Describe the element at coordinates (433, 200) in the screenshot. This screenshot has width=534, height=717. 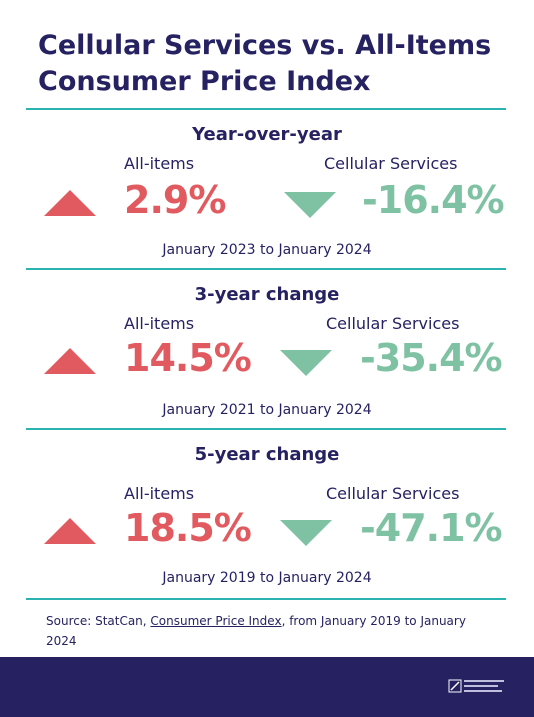
I see `cellular-services-value: -16.4%` at that location.